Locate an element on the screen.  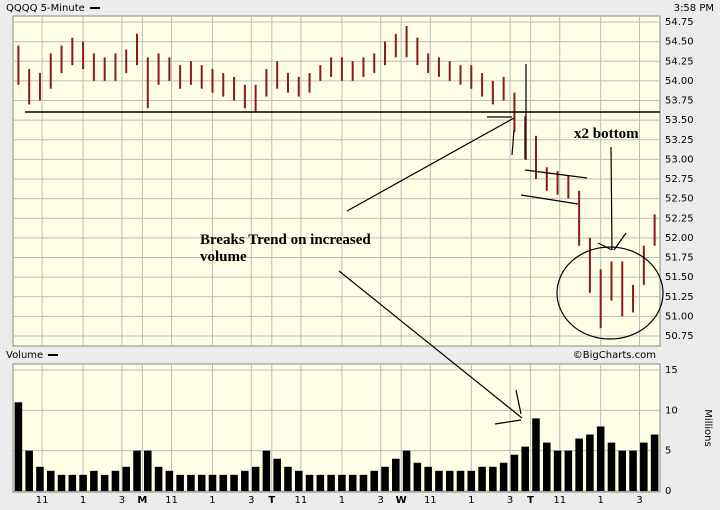
annotation: x2 bottom is located at coordinates (606, 134).